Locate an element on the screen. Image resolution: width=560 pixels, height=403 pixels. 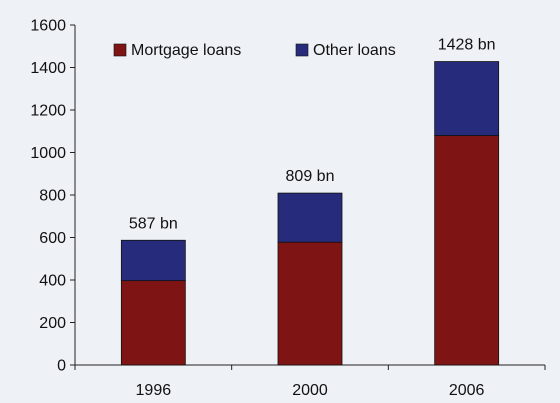
legend-label: Mortgage loans is located at coordinates (186, 50).